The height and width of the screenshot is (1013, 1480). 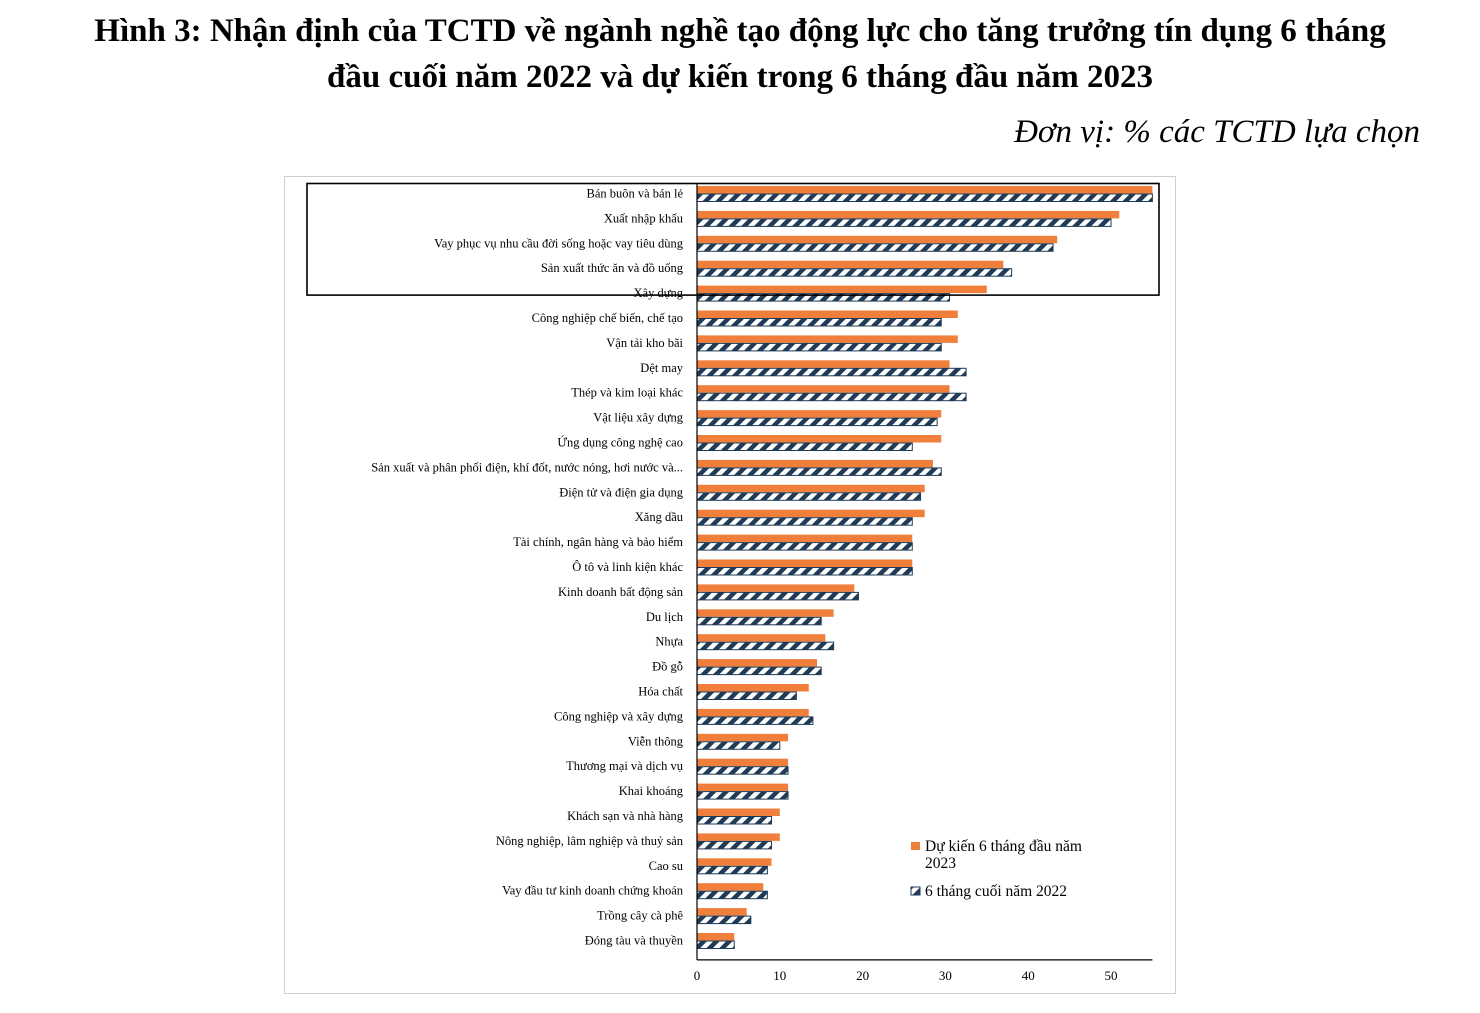 What do you see at coordinates (590, 841) in the screenshot?
I see `category-label: Nông nghiệp, lâm nghiệp và thuỷ sản` at bounding box center [590, 841].